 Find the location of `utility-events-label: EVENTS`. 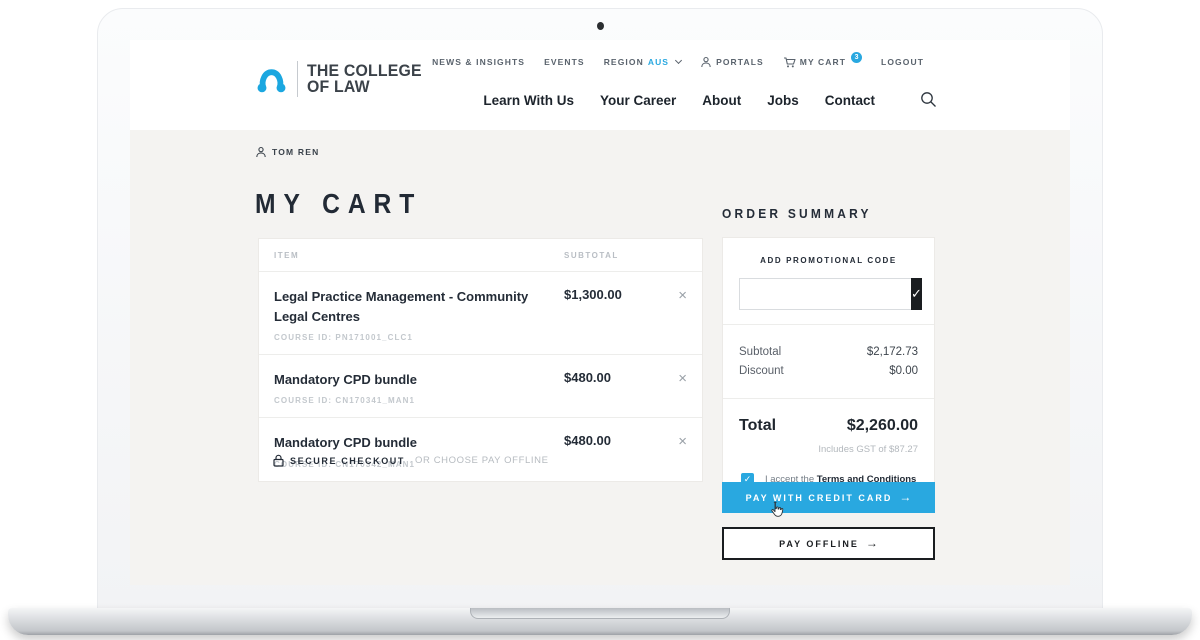

utility-events-label: EVENTS is located at coordinates (564, 62).